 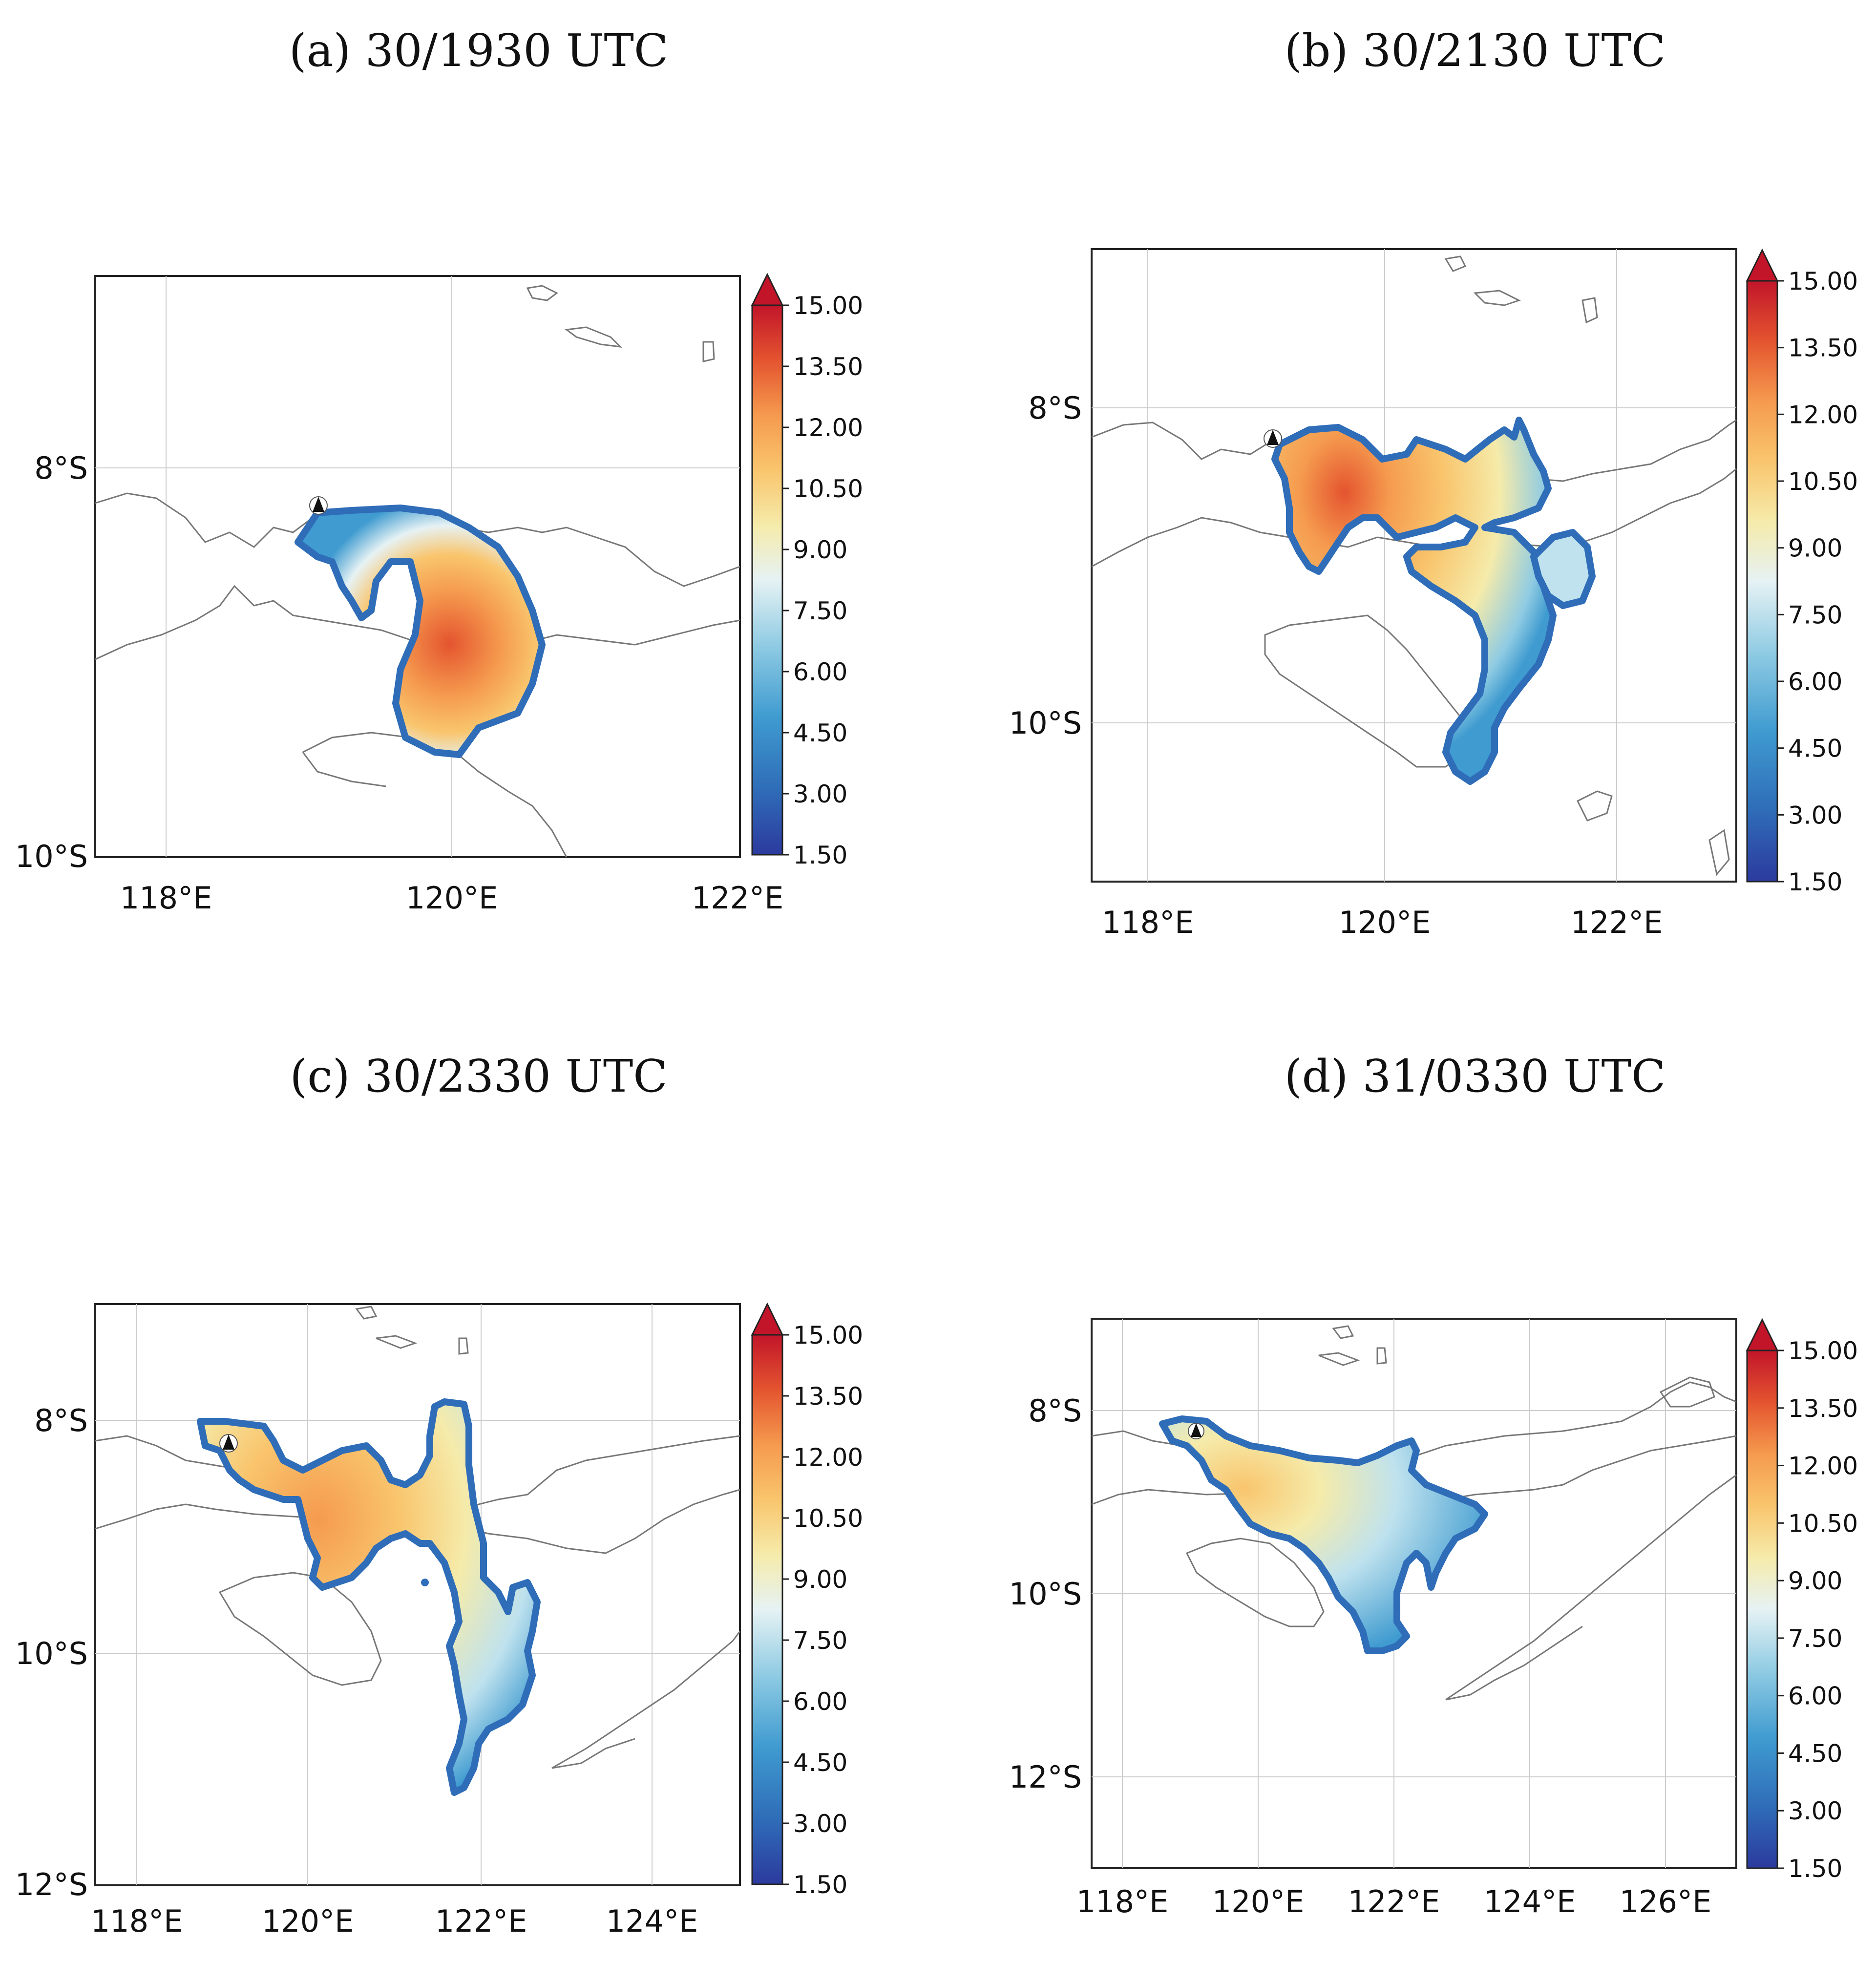 What do you see at coordinates (1563, 569) in the screenshot?
I see `panel-b-ash-plume-lobe` at bounding box center [1563, 569].